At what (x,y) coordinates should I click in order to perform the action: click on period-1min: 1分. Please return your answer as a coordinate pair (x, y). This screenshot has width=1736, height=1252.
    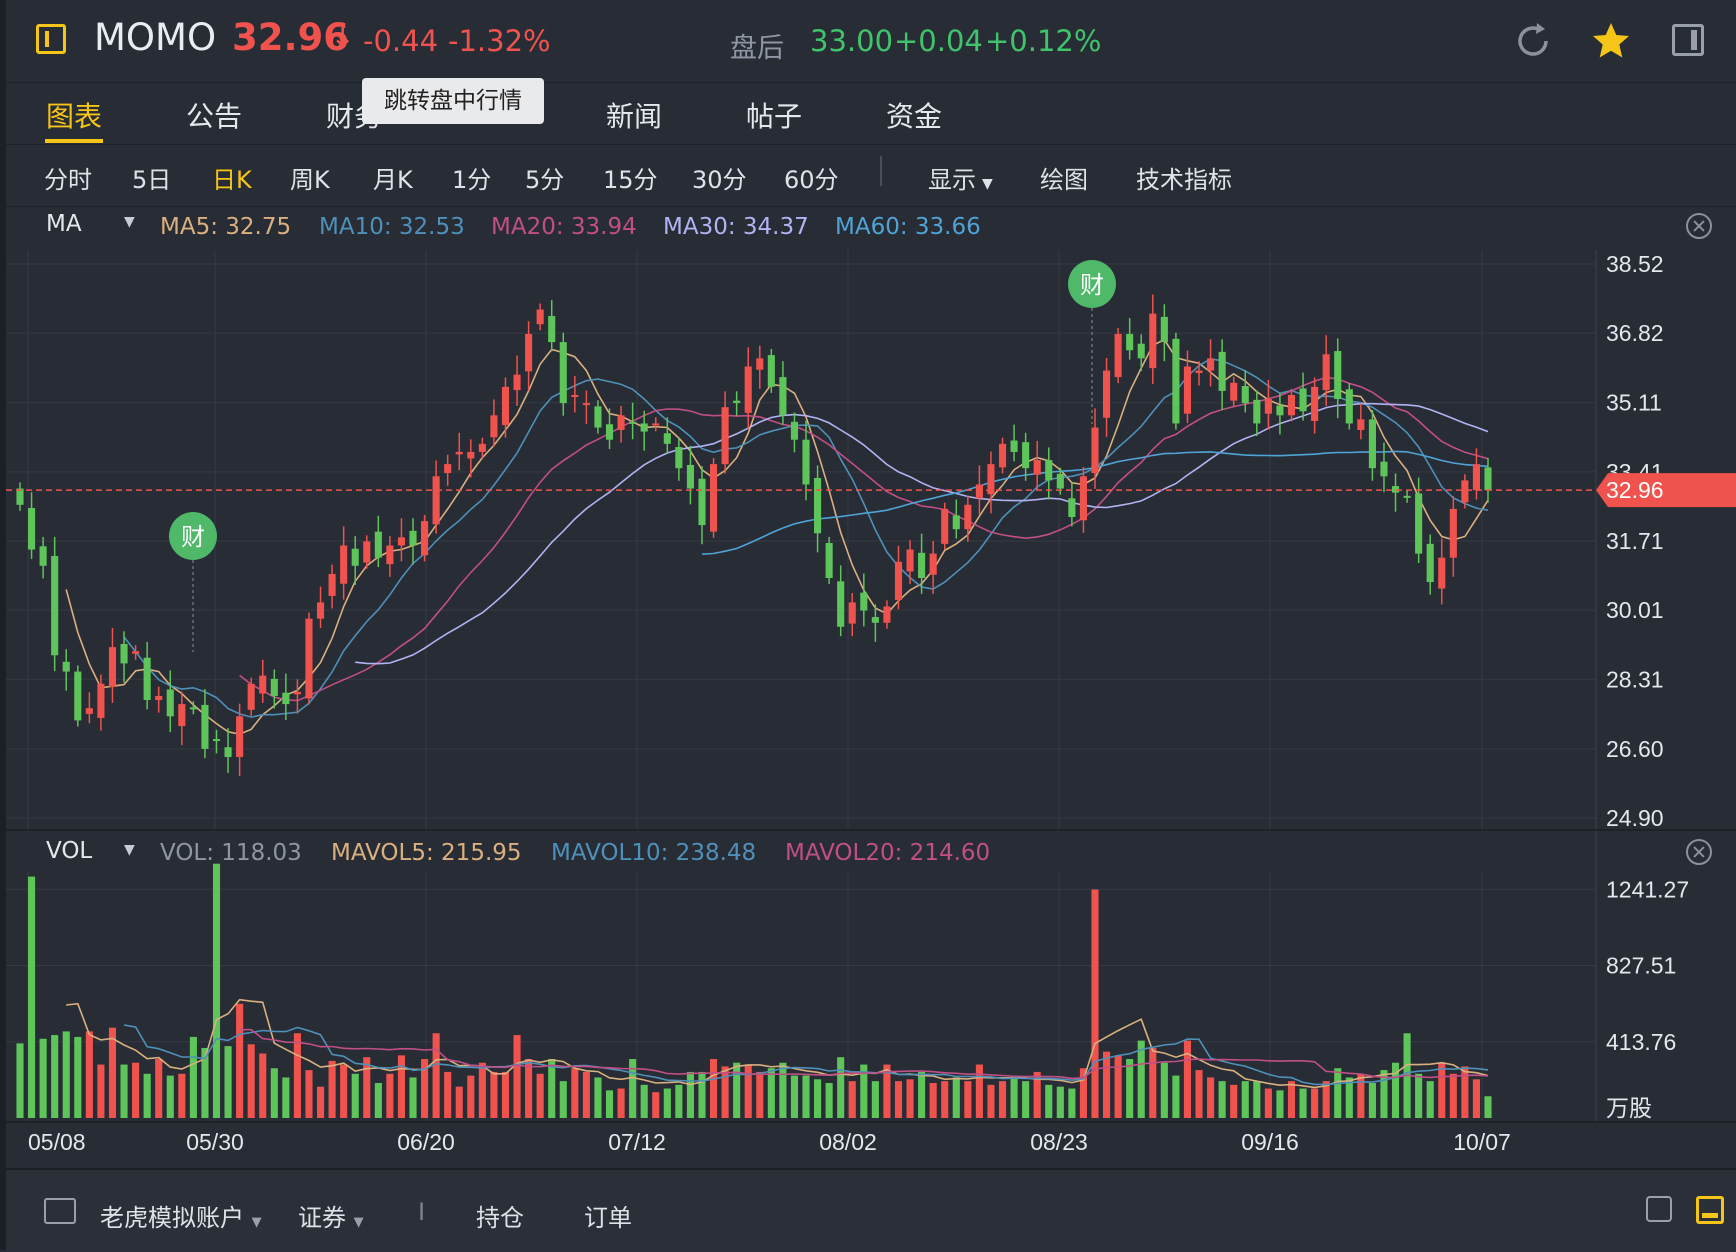
    Looking at the image, I should click on (472, 180).